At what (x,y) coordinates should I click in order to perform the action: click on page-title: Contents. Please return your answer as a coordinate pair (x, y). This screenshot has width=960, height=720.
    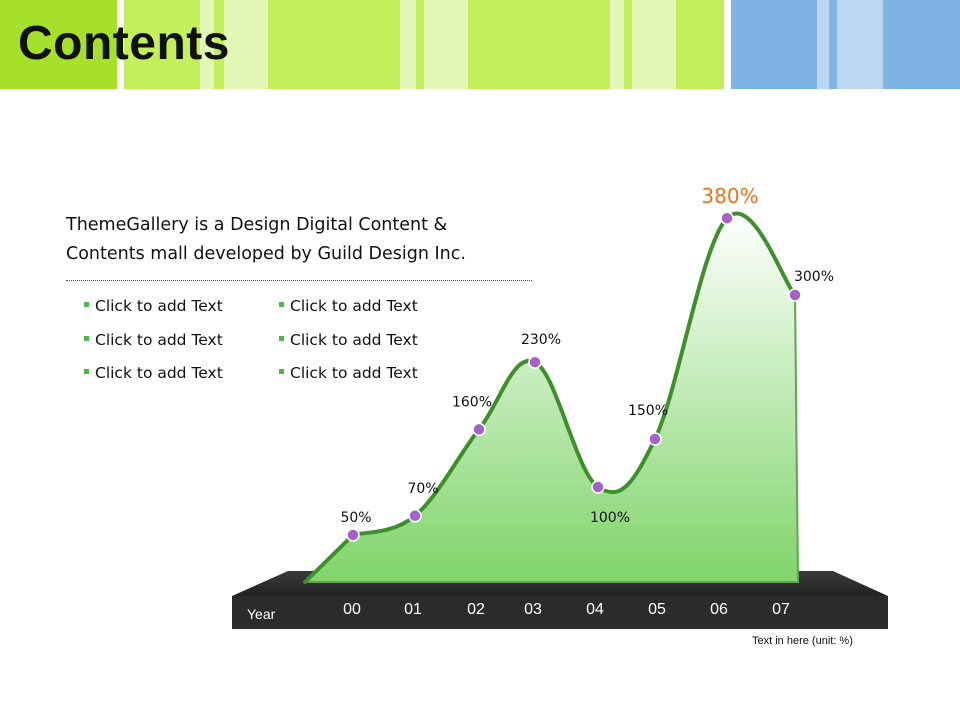
    Looking at the image, I should click on (124, 43).